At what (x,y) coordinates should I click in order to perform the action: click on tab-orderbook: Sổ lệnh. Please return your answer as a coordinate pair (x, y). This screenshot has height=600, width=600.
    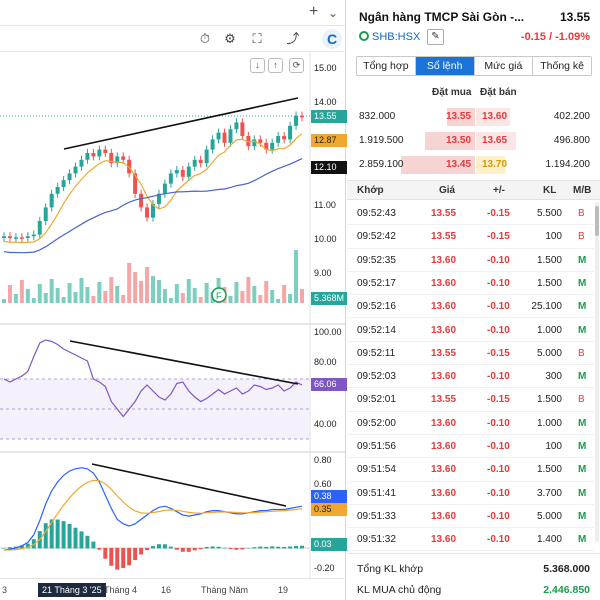
    Looking at the image, I should click on (445, 66).